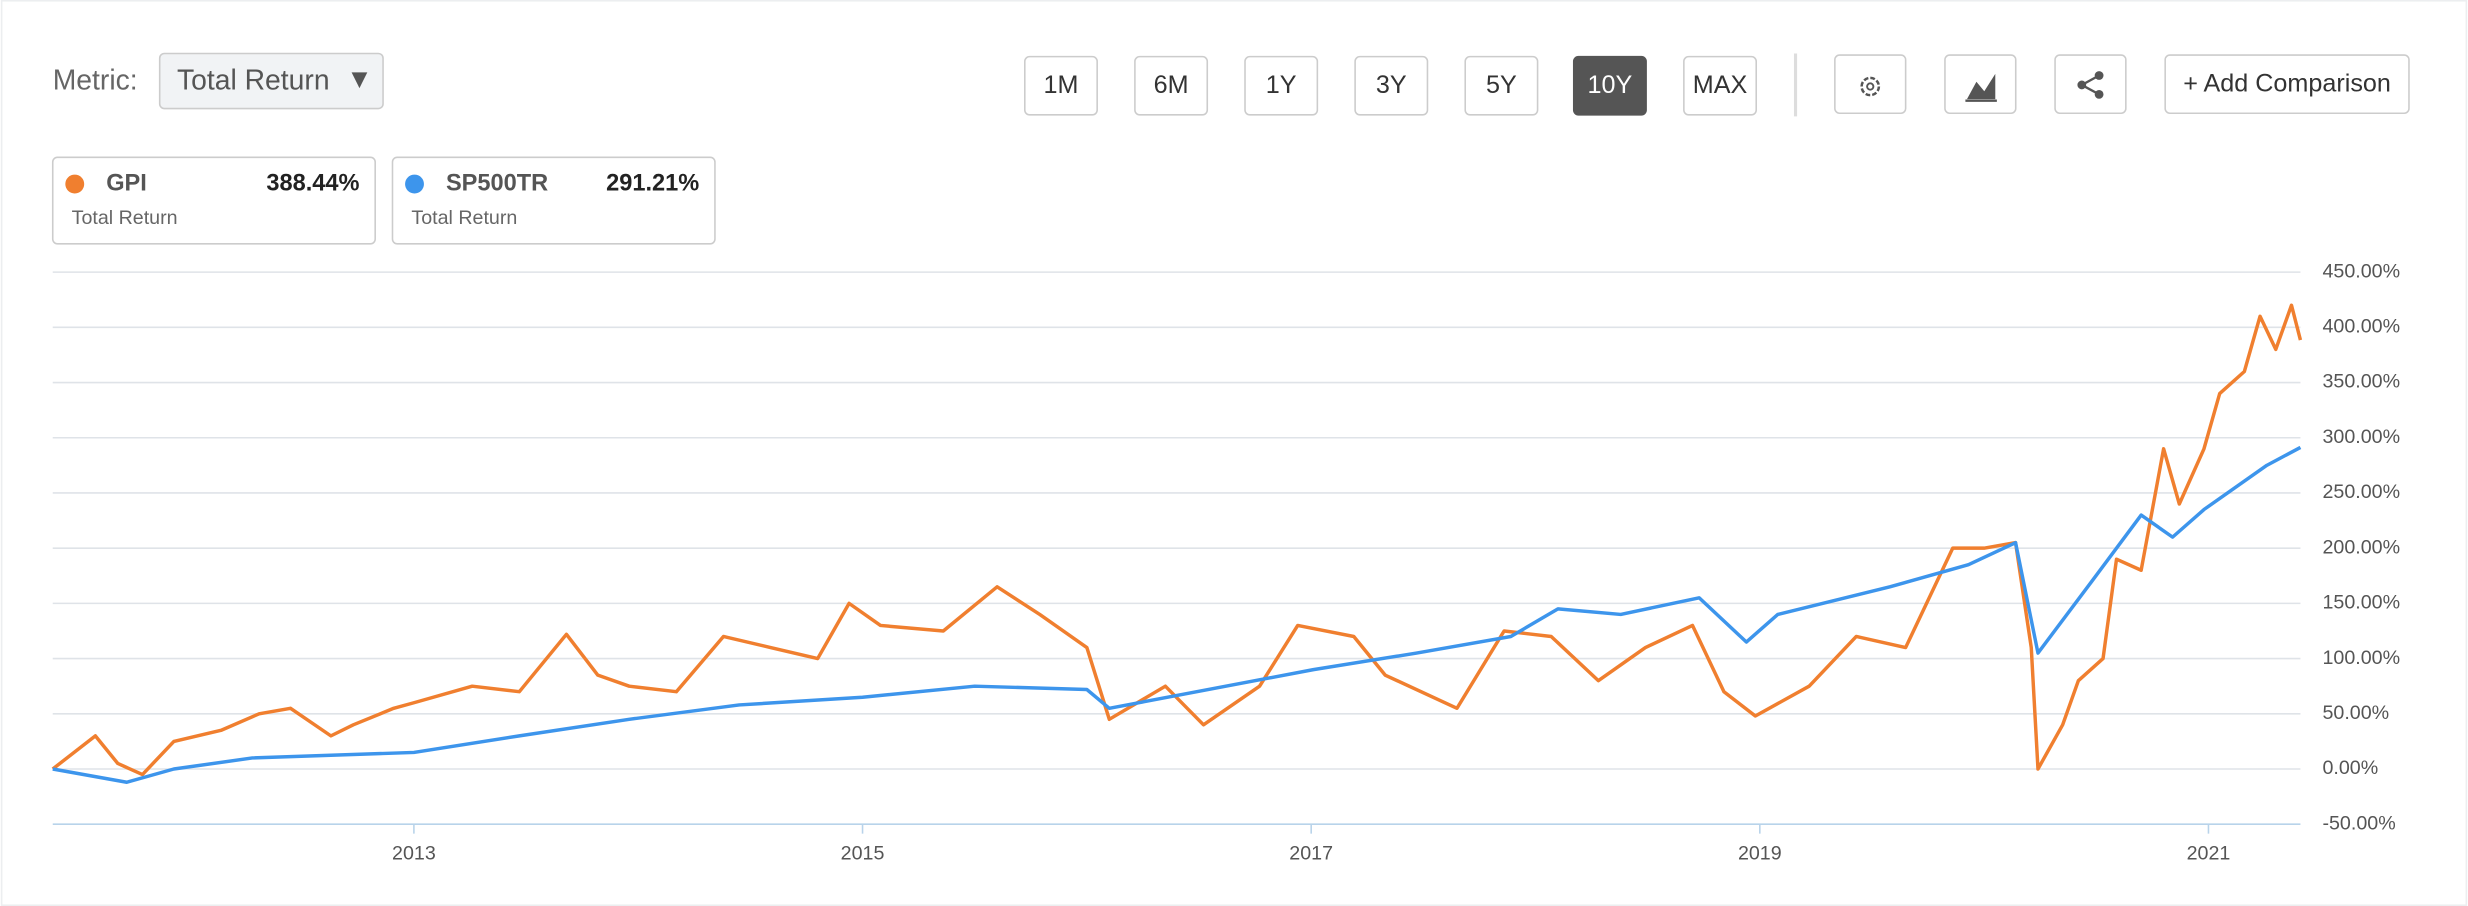 The height and width of the screenshot is (906, 2468). I want to click on add-comparison-button: + Add Comparison, so click(2287, 84).